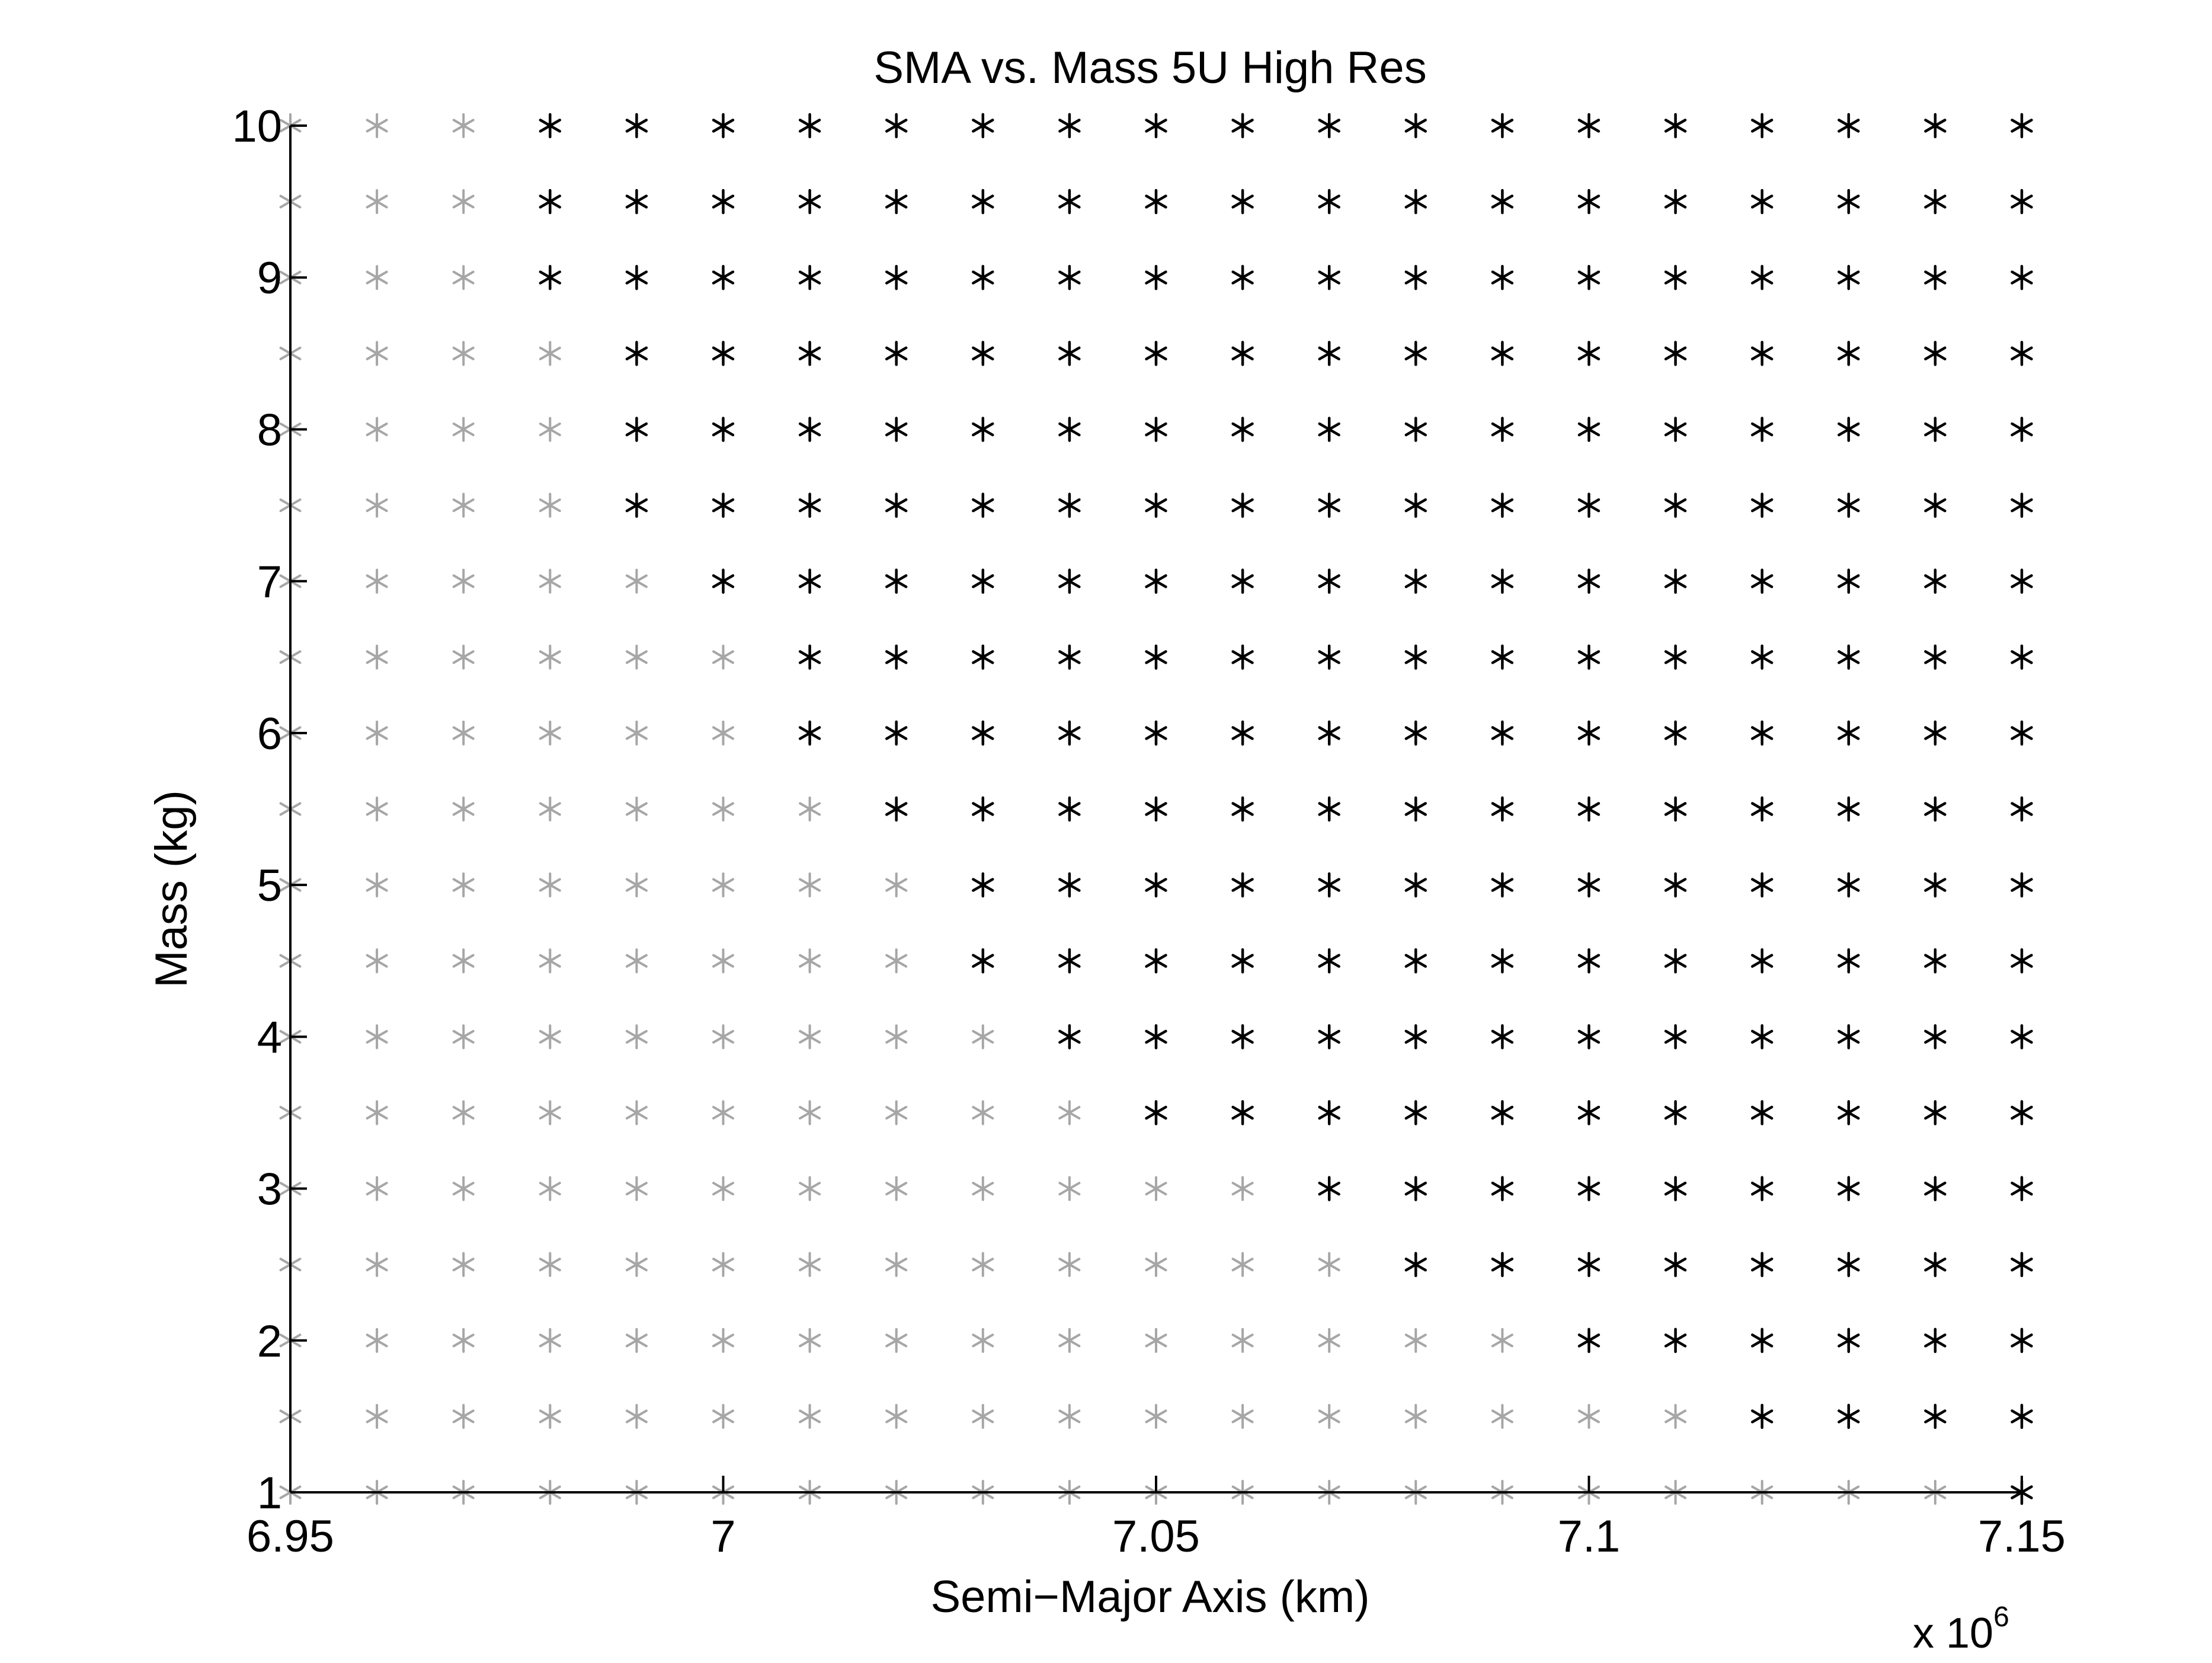 The image size is (2212, 1663). I want to click on y-tick-label: 7, so click(269, 582).